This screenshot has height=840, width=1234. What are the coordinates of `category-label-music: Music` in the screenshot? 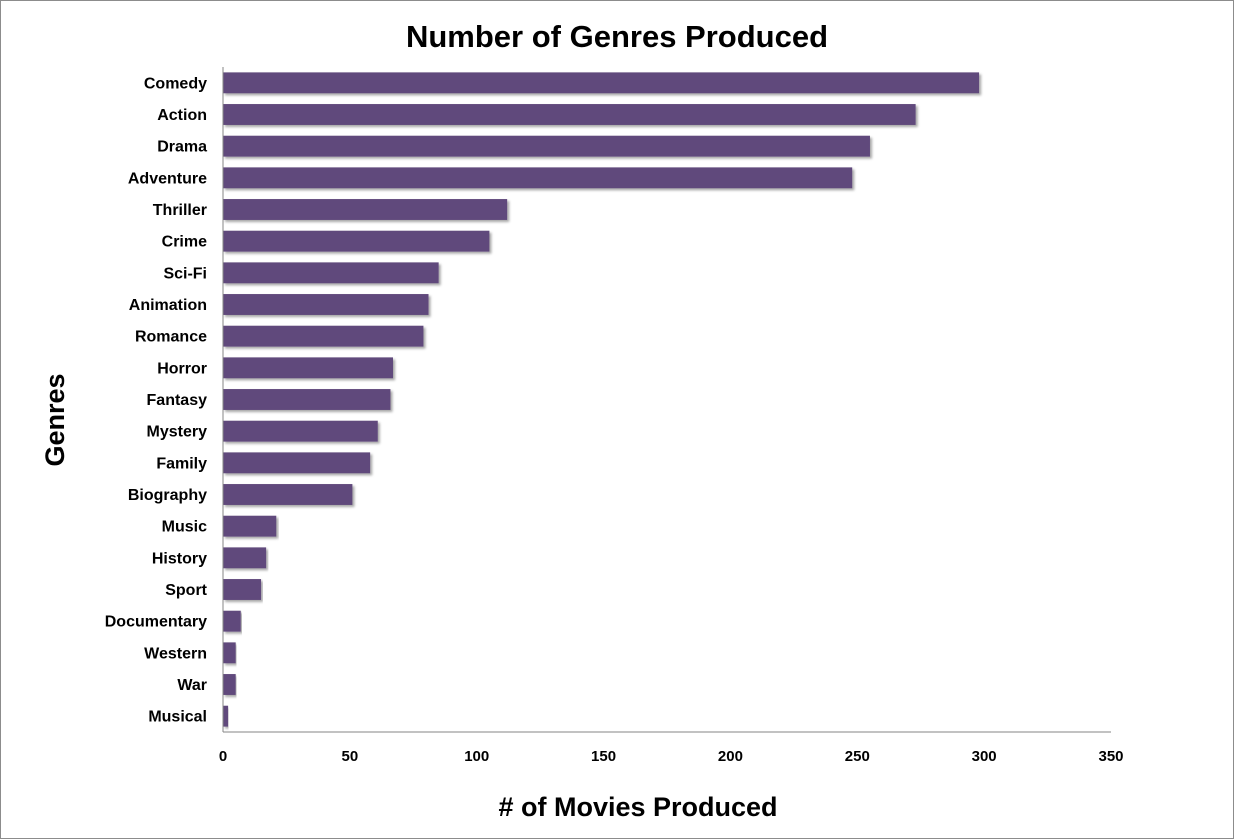 It's located at (184, 527).